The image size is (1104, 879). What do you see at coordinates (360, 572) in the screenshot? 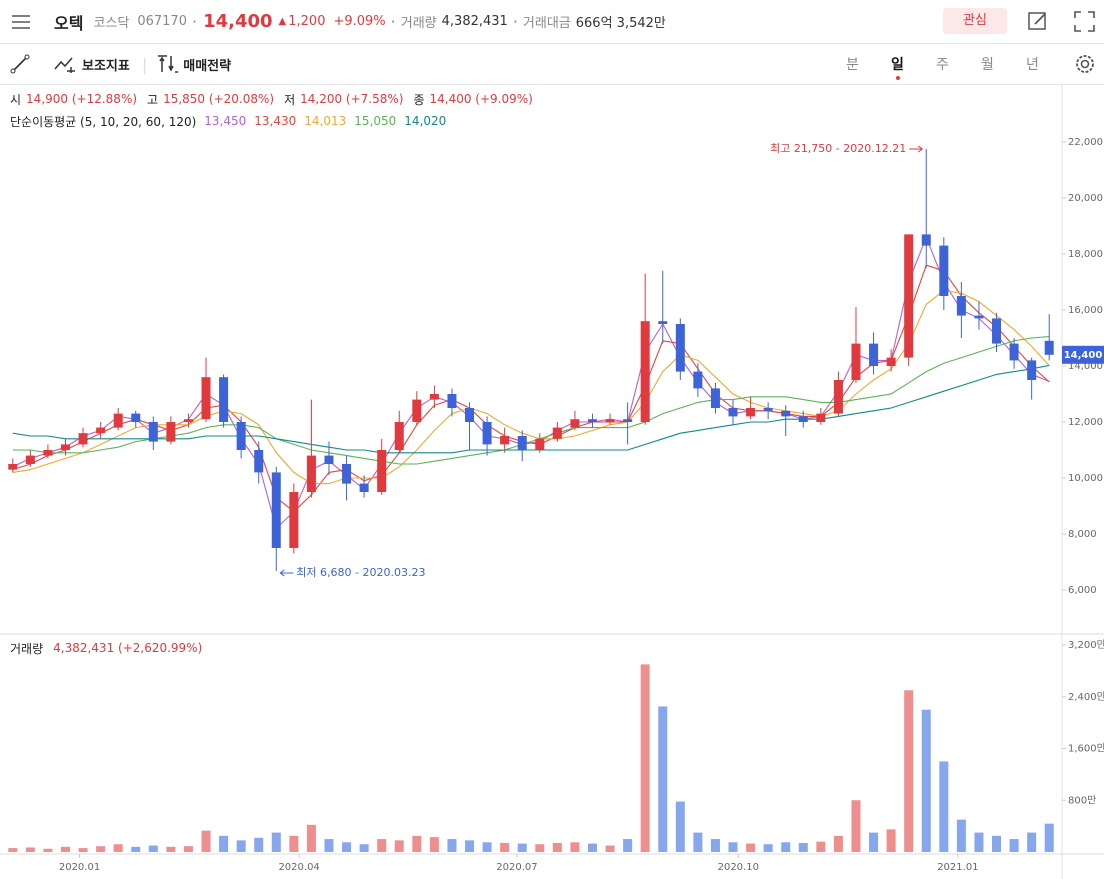
I see `min-annotation: 최저 6,680 - 2020.03.23` at bounding box center [360, 572].